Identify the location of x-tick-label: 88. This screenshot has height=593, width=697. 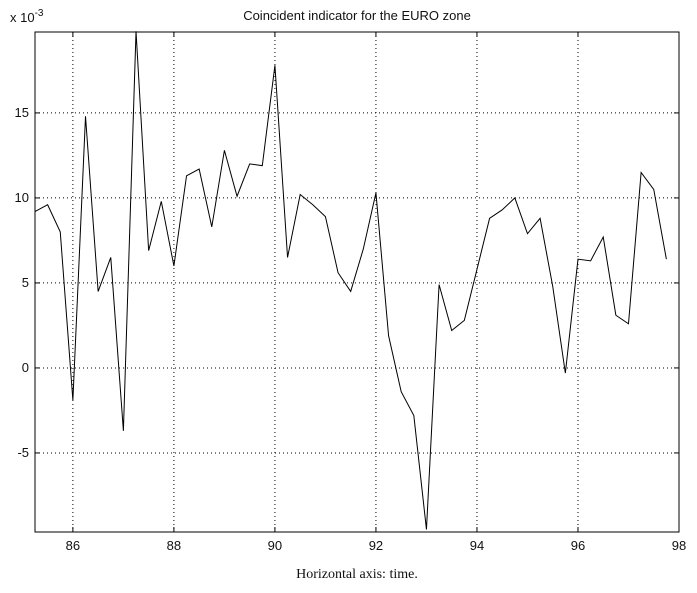
(174, 545).